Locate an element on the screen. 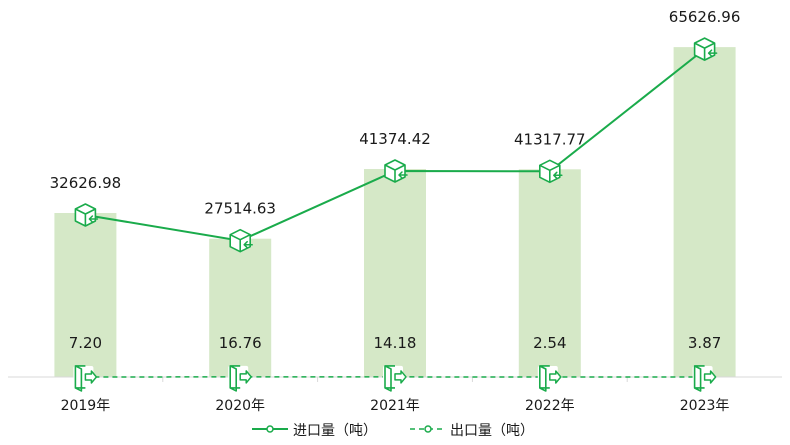  legend-export-label: 出口量（吨） is located at coordinates (492, 431).